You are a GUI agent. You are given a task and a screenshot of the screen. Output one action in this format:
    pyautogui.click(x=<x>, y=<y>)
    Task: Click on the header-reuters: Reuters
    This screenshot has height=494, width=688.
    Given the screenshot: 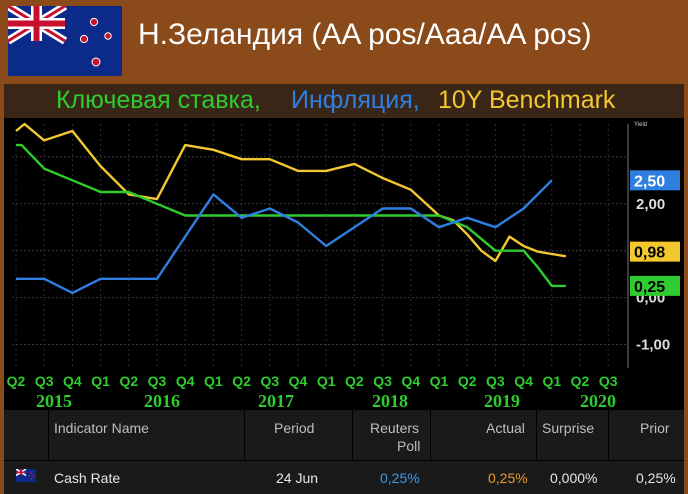 What is the action you would take?
    pyautogui.click(x=395, y=428)
    